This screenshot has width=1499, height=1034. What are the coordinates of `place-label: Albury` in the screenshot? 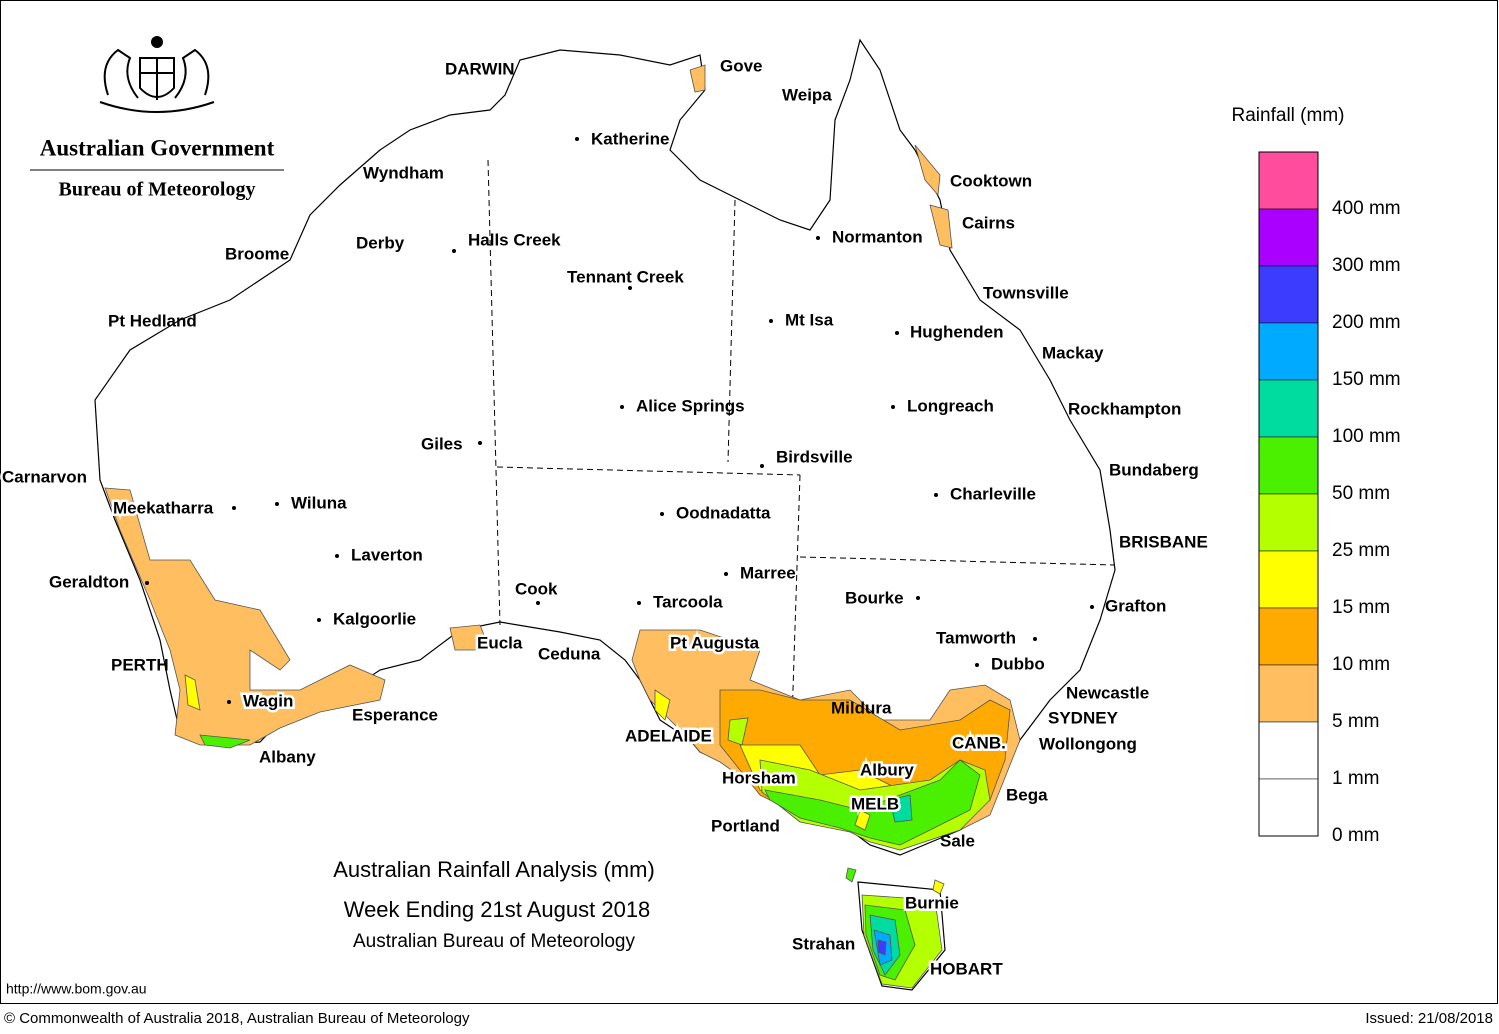 It's located at (887, 769).